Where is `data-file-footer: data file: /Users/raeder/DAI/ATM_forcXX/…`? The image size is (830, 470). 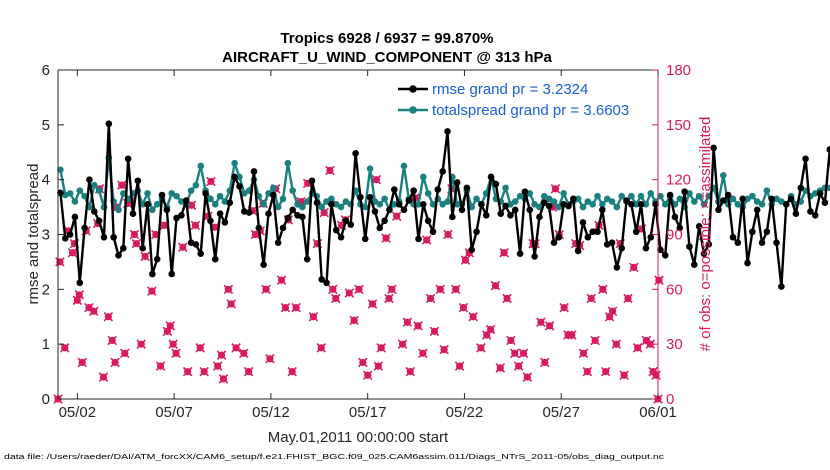
data-file-footer: data file: /Users/raeder/DAI/ATM_forcXX/… is located at coordinates (334, 457).